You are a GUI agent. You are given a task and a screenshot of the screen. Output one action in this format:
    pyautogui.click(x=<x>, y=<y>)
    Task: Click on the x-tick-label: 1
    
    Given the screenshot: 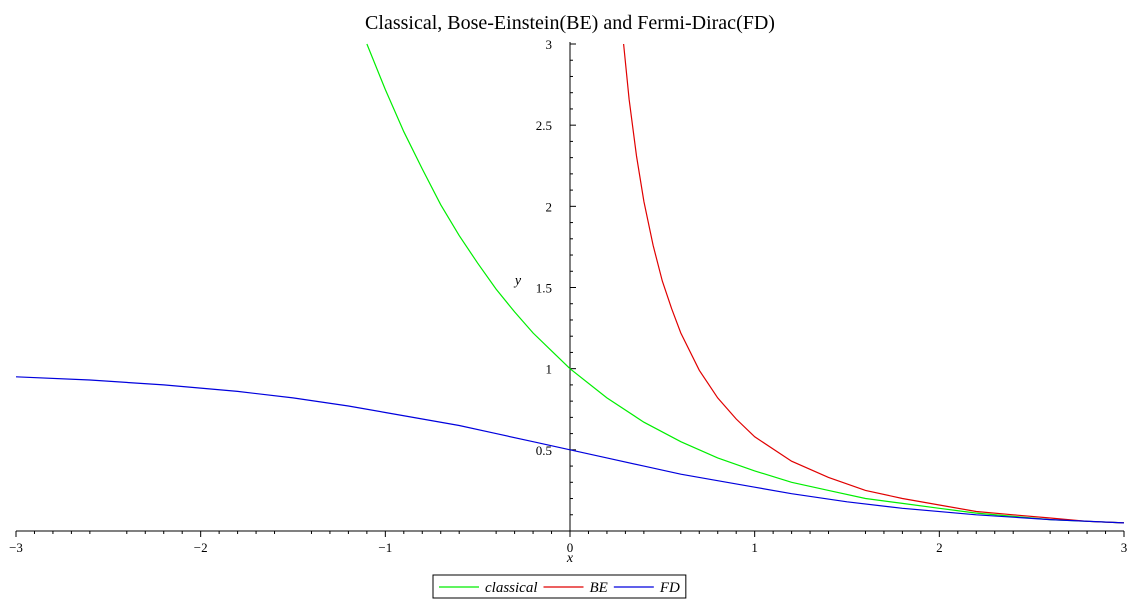 What is the action you would take?
    pyautogui.click(x=754, y=547)
    